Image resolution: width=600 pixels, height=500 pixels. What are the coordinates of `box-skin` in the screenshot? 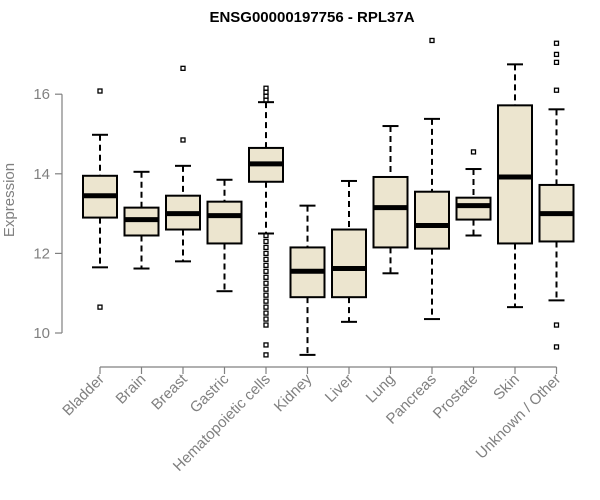 It's located at (515, 186).